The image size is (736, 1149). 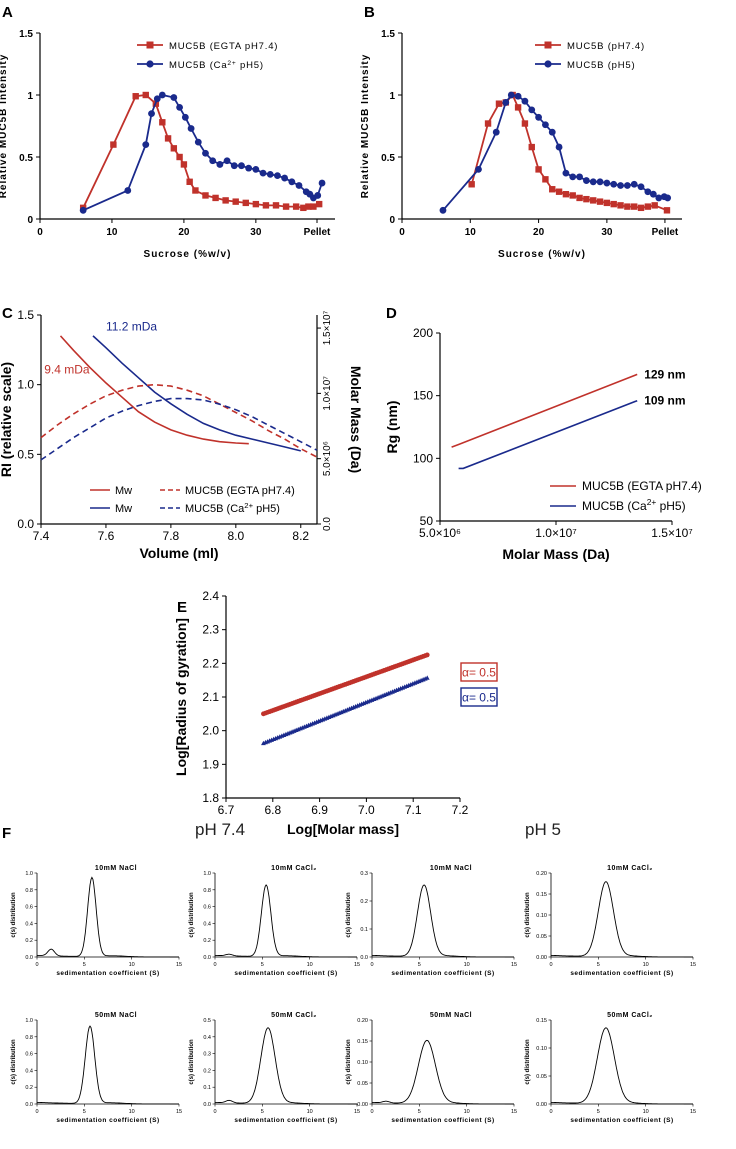 What do you see at coordinates (356, 419) in the screenshot?
I see `y2-axis-title: Molar Mass (Da)` at bounding box center [356, 419].